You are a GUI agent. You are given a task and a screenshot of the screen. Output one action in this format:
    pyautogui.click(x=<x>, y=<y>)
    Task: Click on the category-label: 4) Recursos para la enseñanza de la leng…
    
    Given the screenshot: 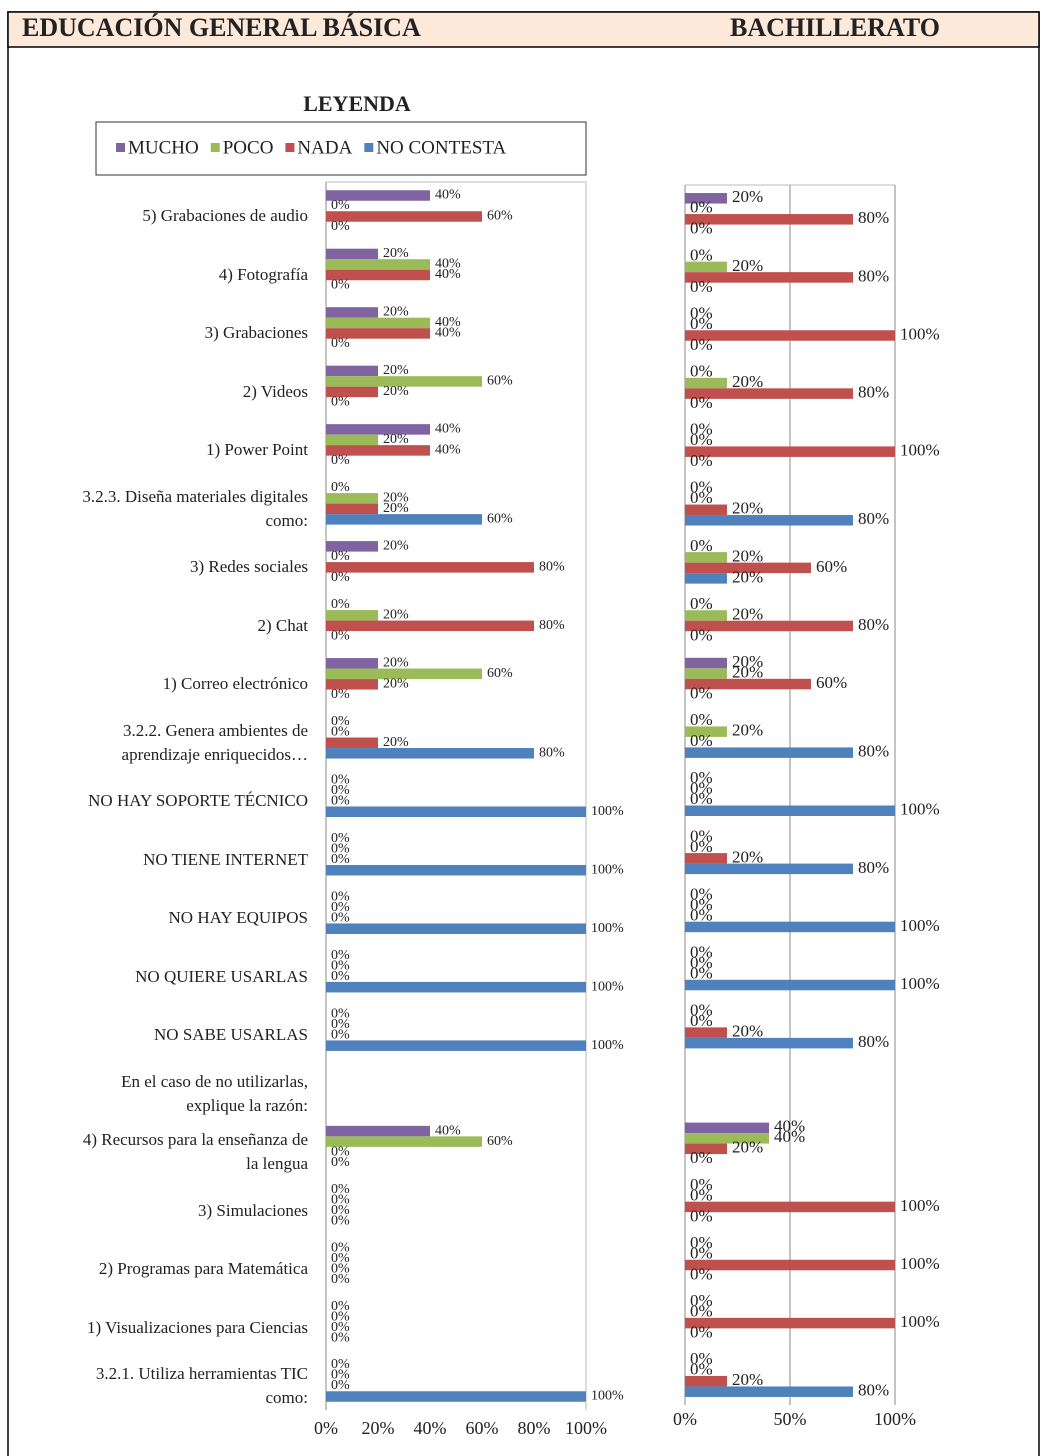 What is the action you would take?
    pyautogui.click(x=195, y=1152)
    